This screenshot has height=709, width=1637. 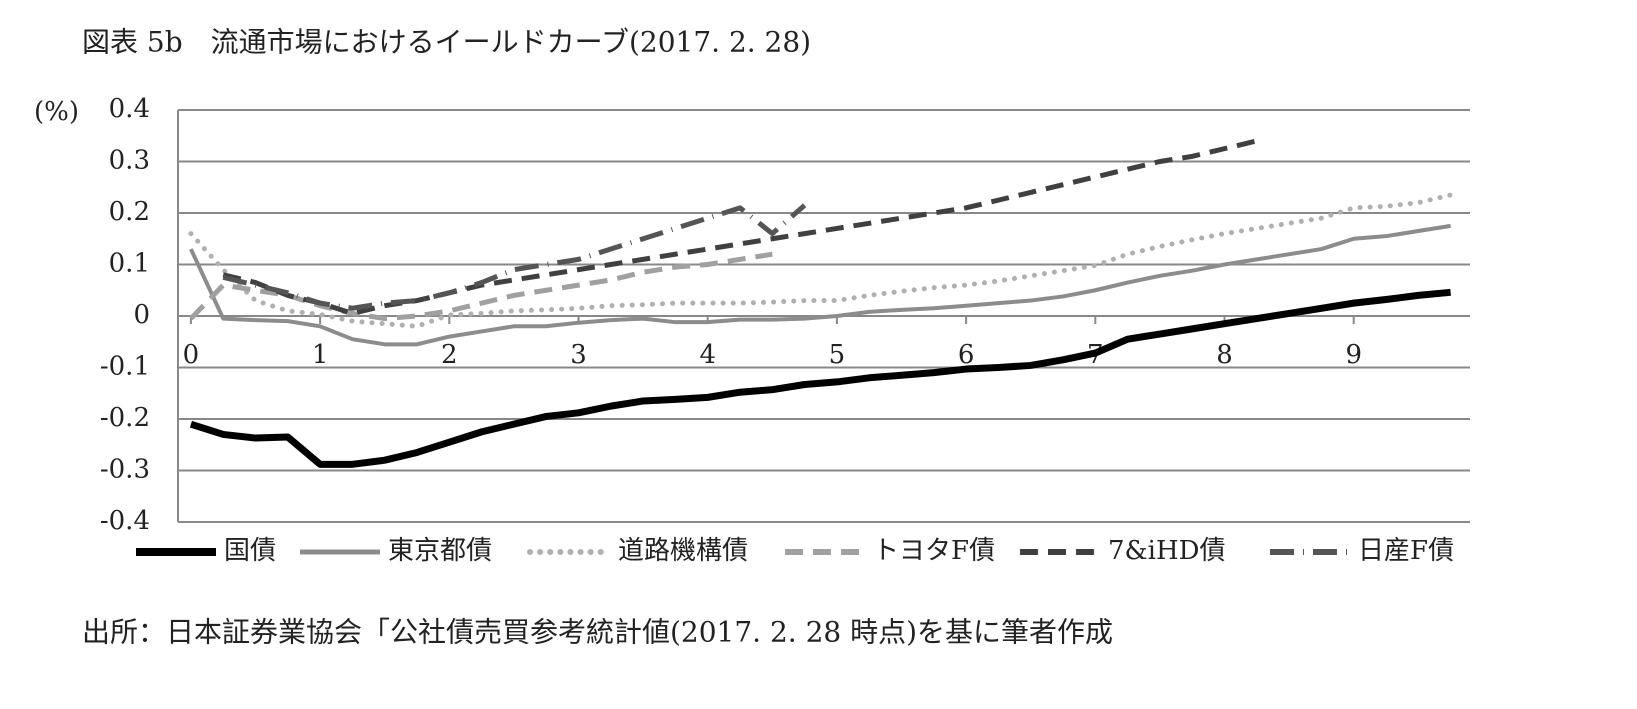 I want to click on legend-label: 道路機構債, so click(x=683, y=551).